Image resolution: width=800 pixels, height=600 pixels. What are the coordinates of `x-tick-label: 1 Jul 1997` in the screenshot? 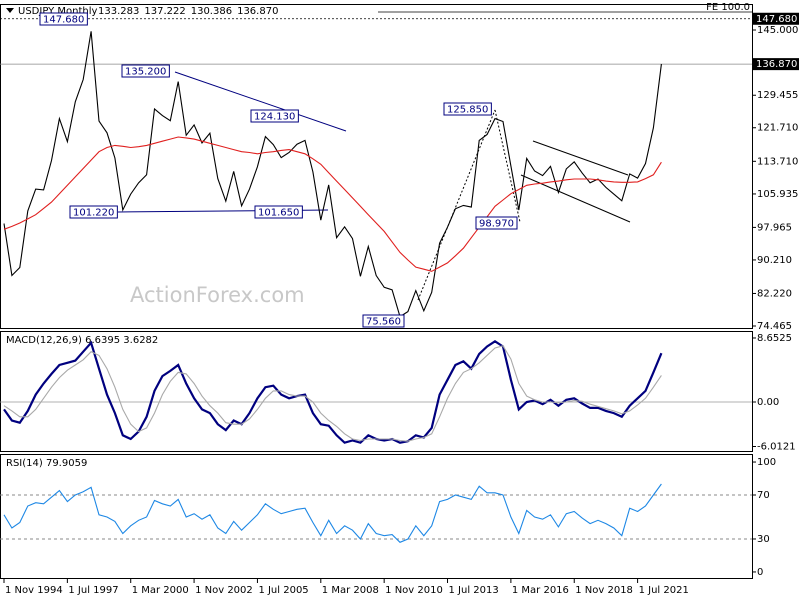 It's located at (93, 590).